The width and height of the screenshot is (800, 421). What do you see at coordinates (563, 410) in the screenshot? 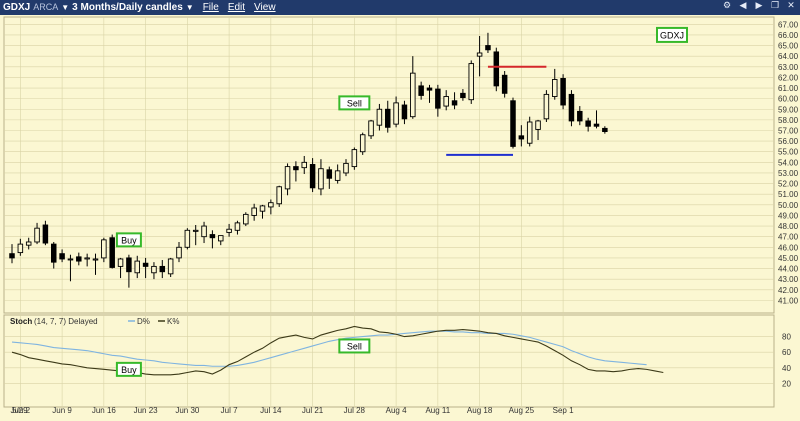
I see `x-tick-label: Sep 1` at bounding box center [563, 410].